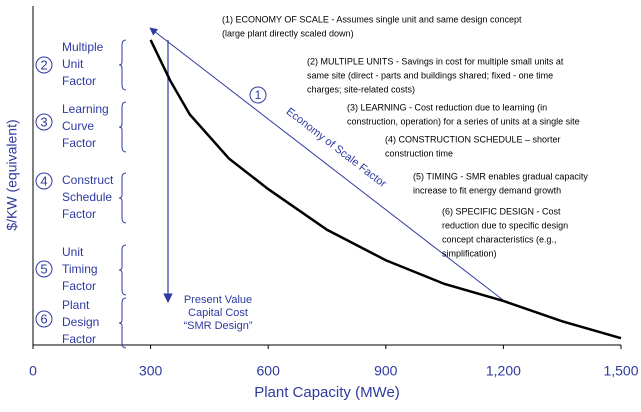 This screenshot has height=412, width=641. Describe the element at coordinates (288, 33) in the screenshot. I see `annotation: (large plant directly scaled down)` at that location.